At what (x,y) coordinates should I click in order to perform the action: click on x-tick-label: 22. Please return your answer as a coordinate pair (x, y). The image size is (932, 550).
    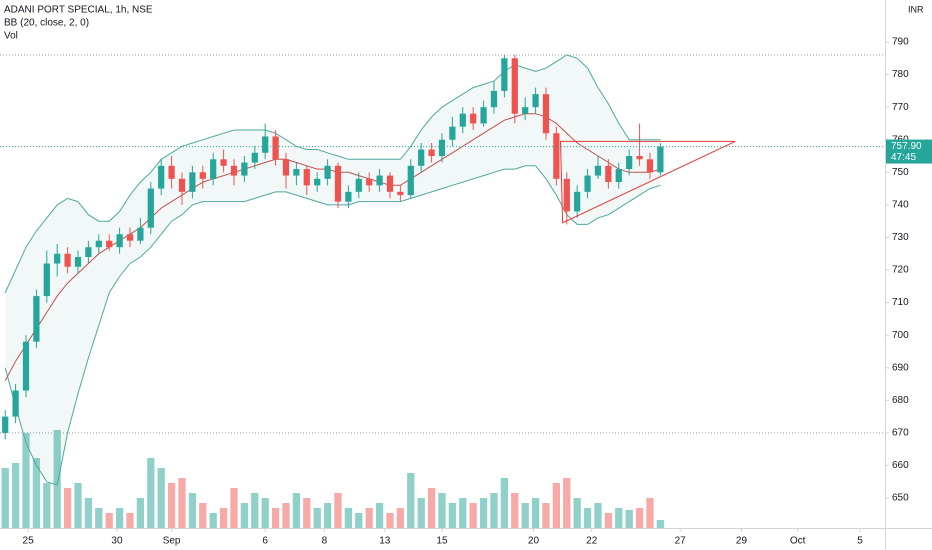
    Looking at the image, I should click on (592, 541).